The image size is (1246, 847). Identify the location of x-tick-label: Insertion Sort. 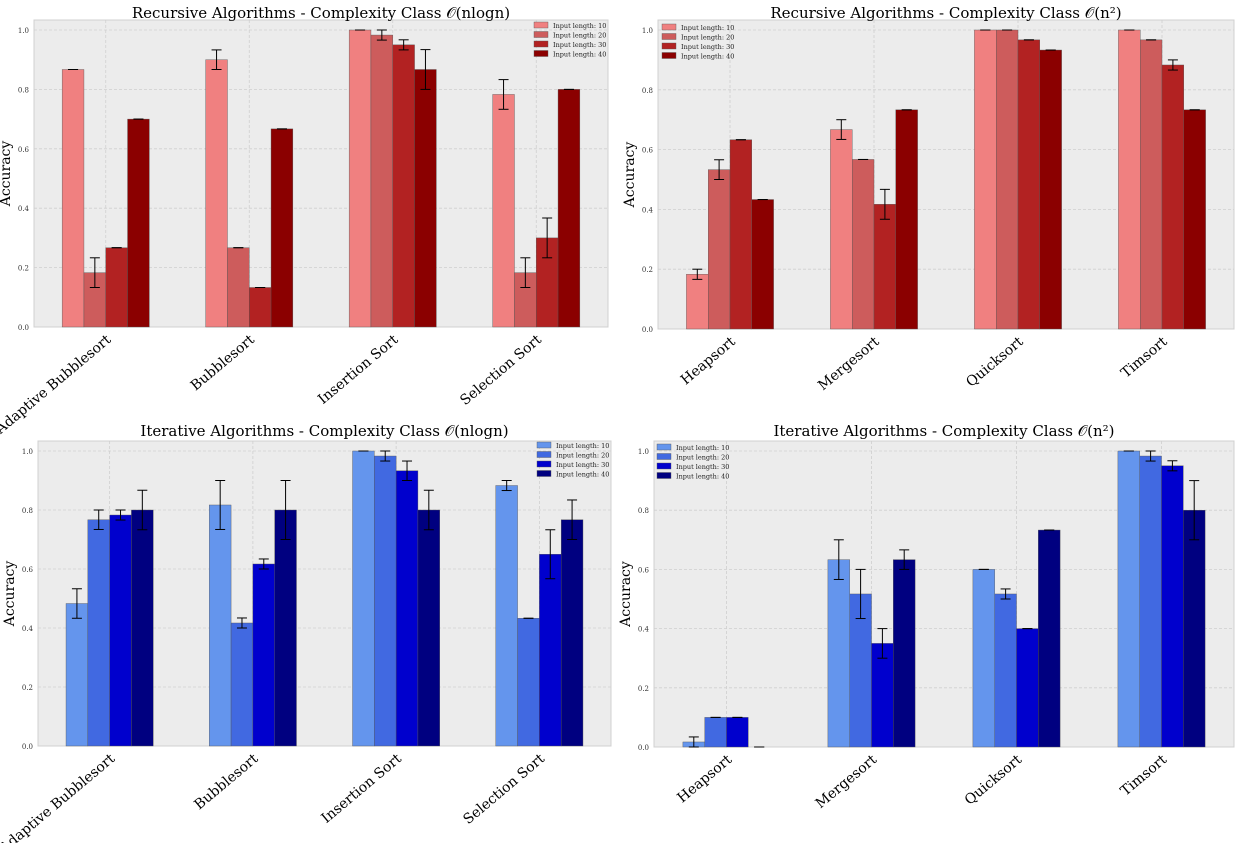
(362, 789).